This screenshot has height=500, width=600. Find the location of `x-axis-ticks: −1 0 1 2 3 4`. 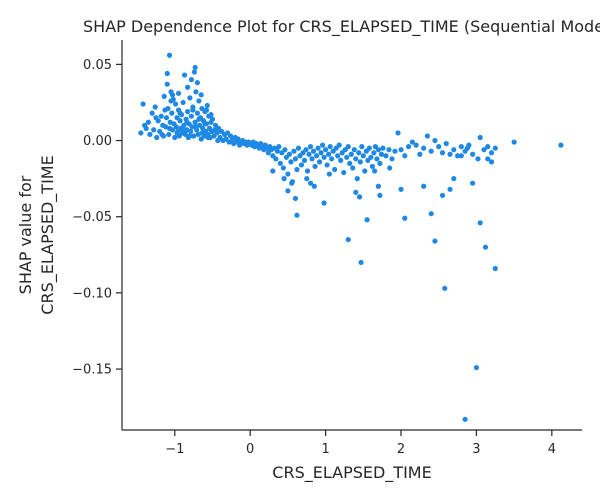

x-axis-ticks: −1 0 1 2 3 4 is located at coordinates (360, 443).